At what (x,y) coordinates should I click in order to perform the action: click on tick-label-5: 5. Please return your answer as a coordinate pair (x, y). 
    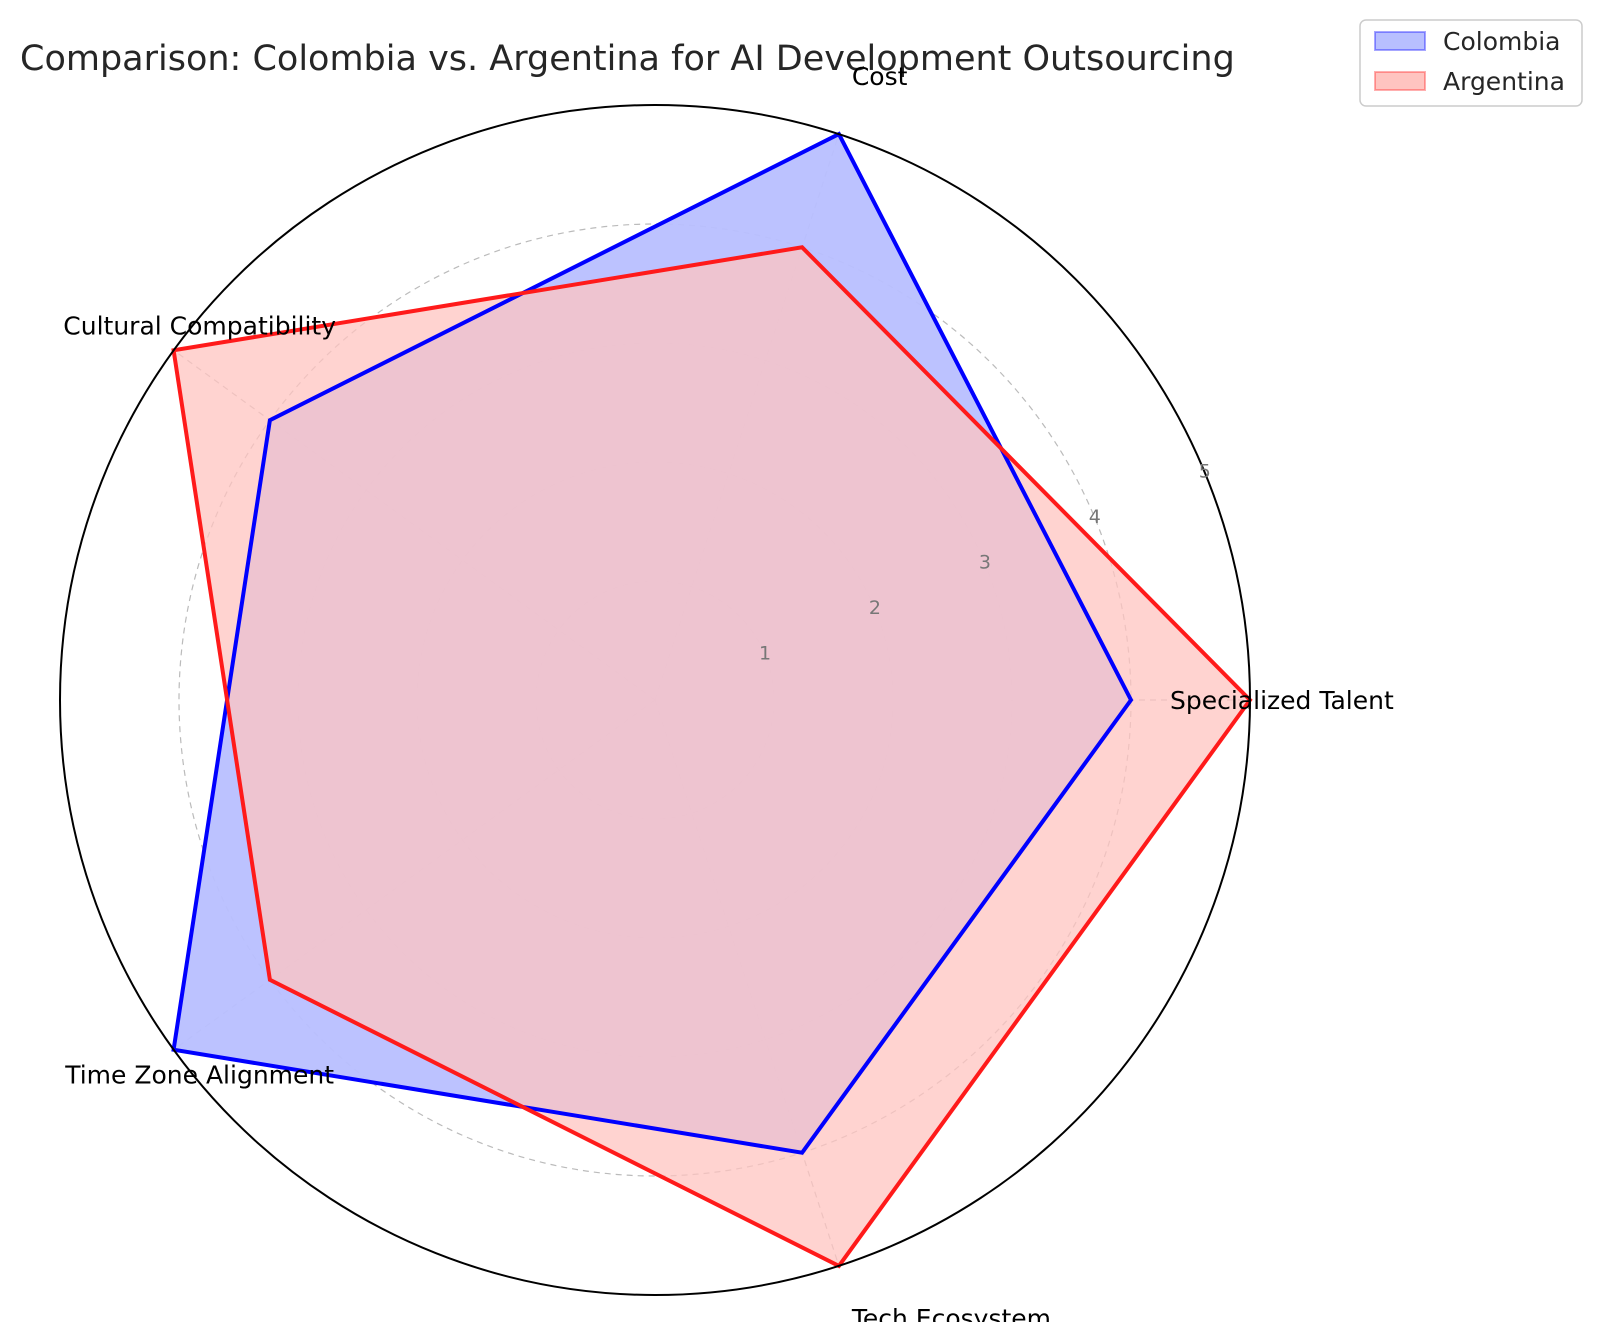
    Looking at the image, I should click on (1205, 471).